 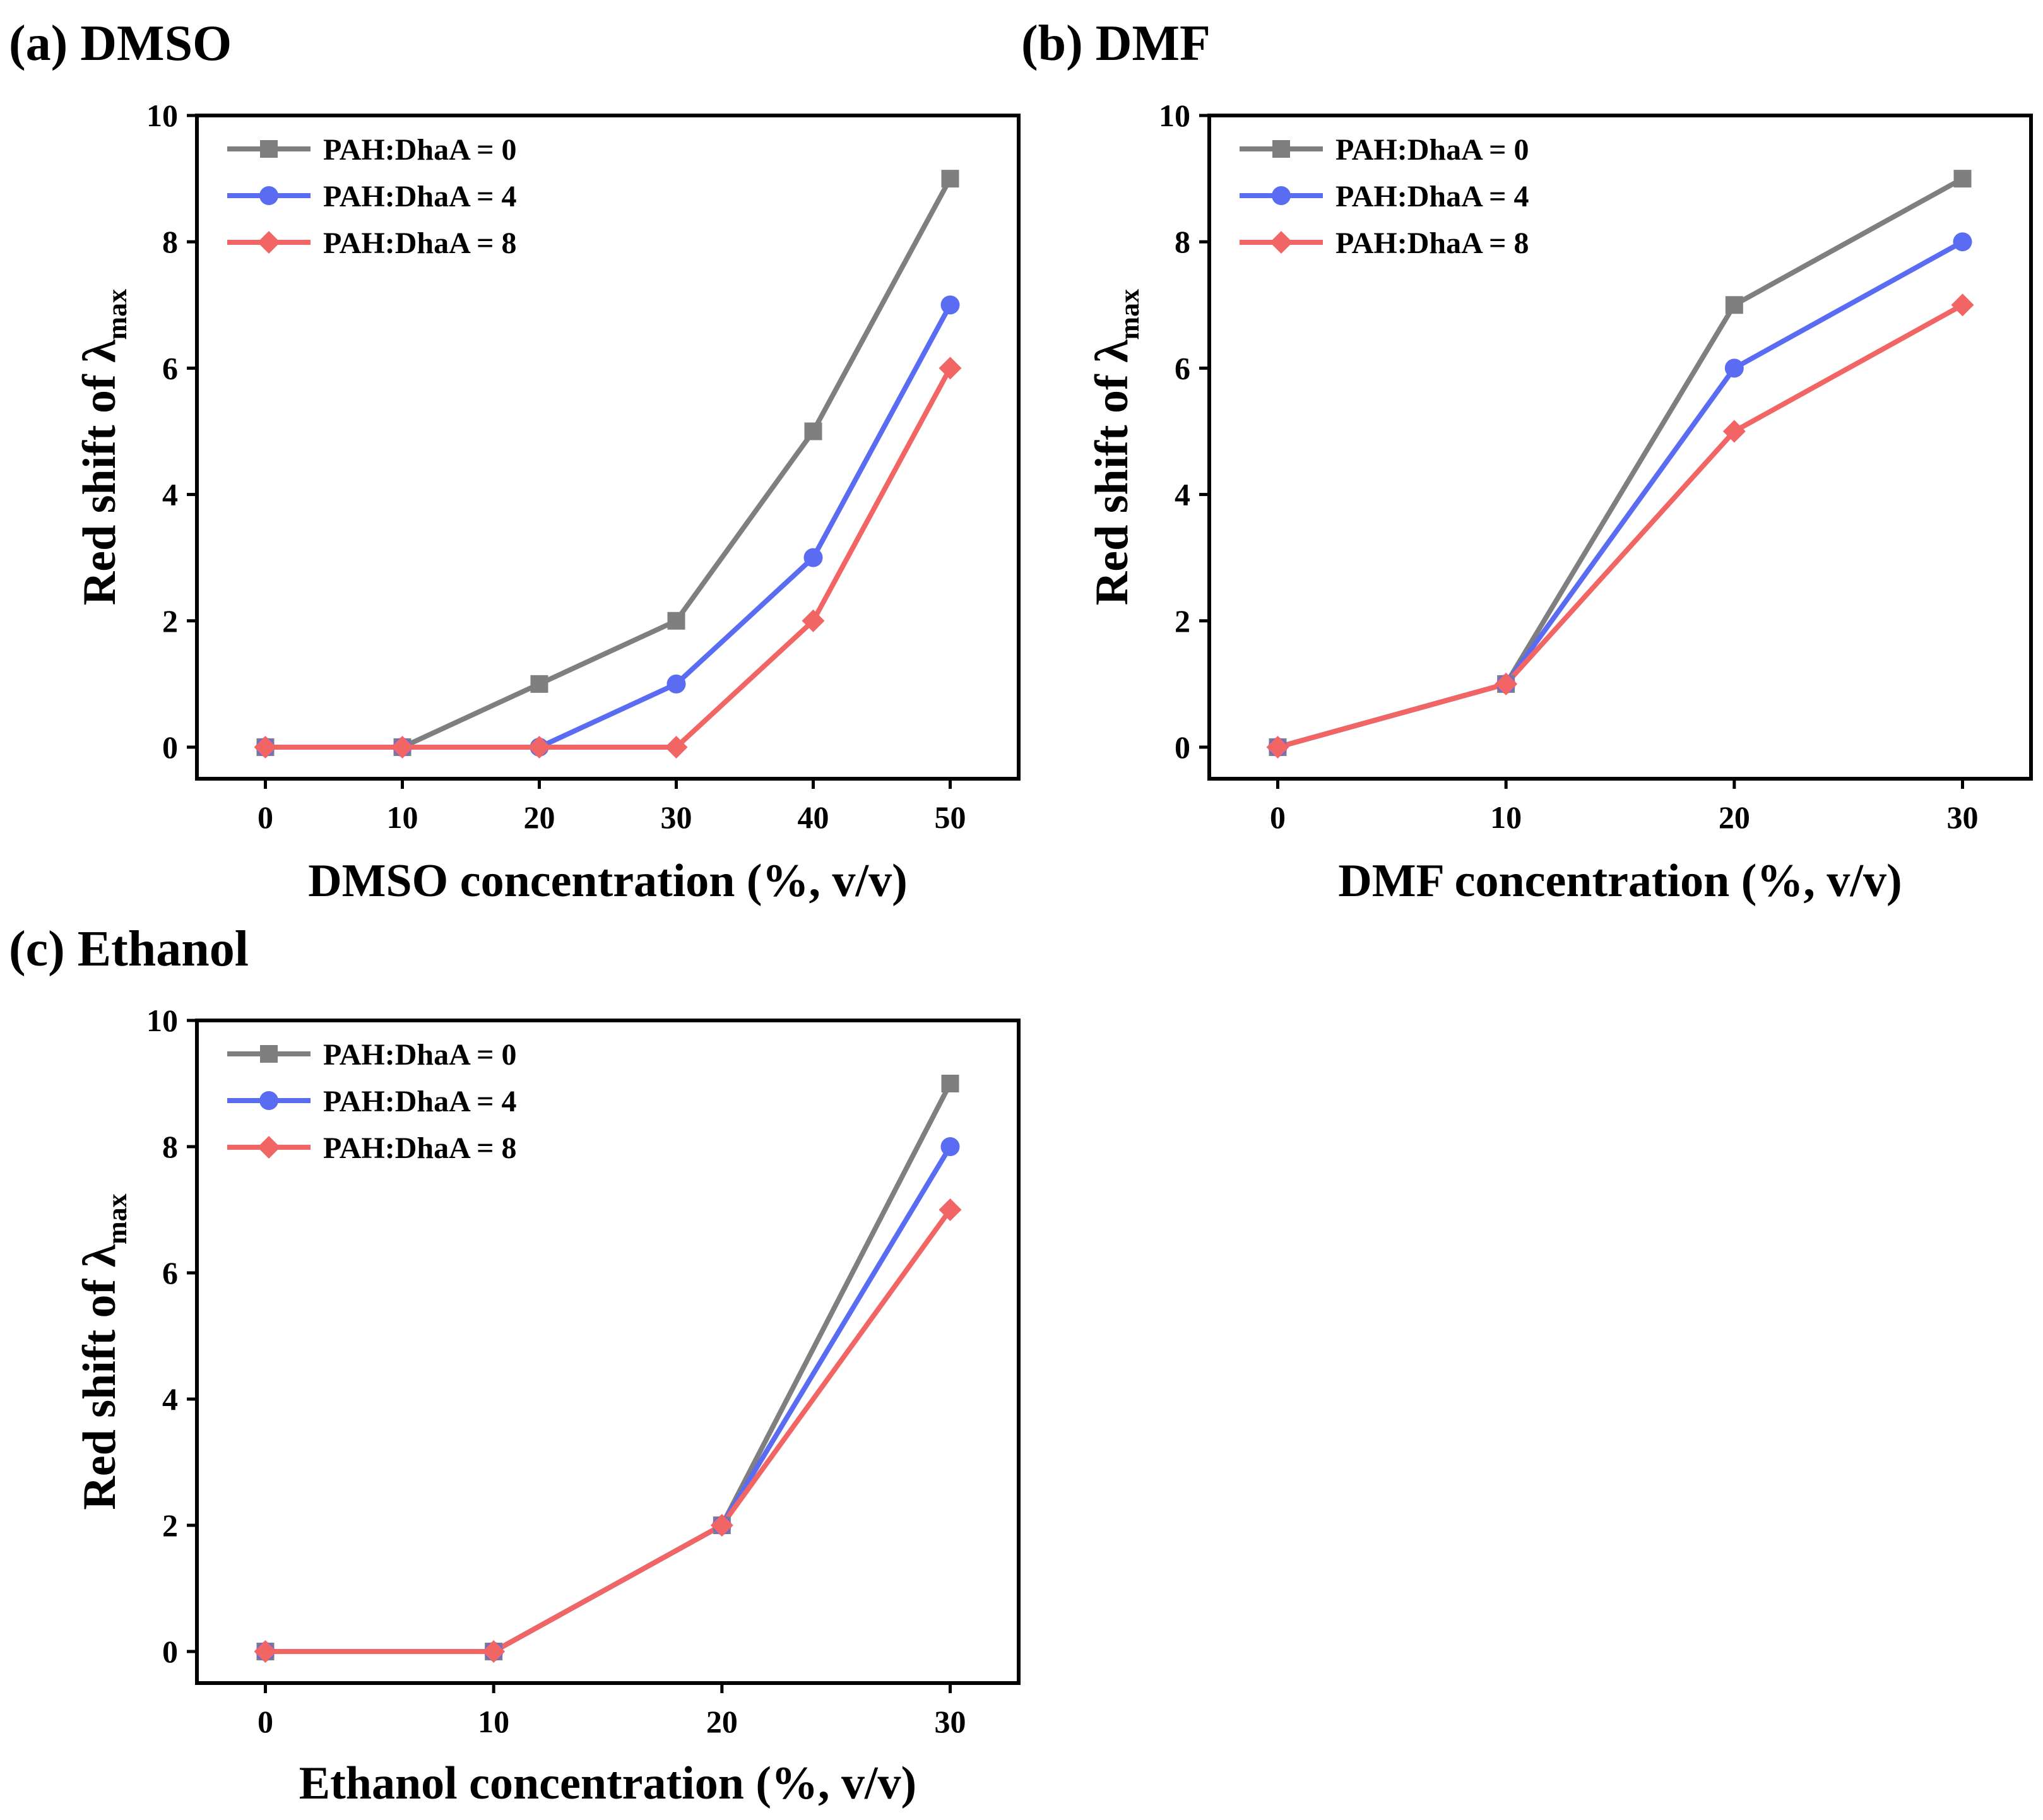 What do you see at coordinates (607, 1783) in the screenshot?
I see `x-axis-label: Ethanol concentration (%, v/v)` at bounding box center [607, 1783].